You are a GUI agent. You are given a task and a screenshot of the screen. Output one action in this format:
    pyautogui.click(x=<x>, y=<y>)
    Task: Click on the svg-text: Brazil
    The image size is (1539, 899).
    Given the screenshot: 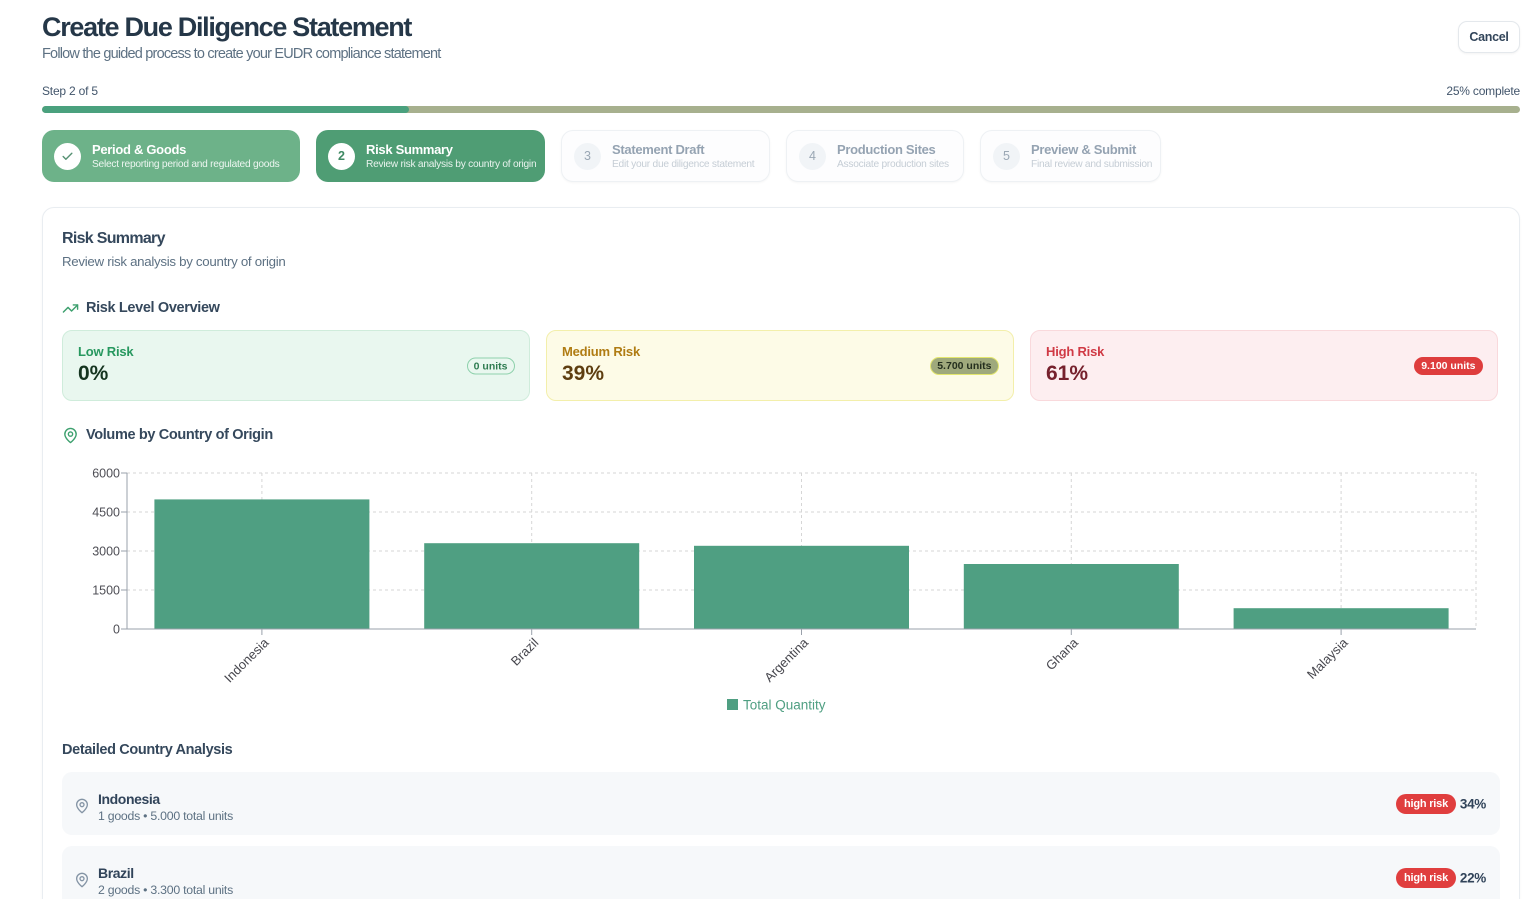 What is the action you would take?
    pyautogui.click(x=525, y=652)
    